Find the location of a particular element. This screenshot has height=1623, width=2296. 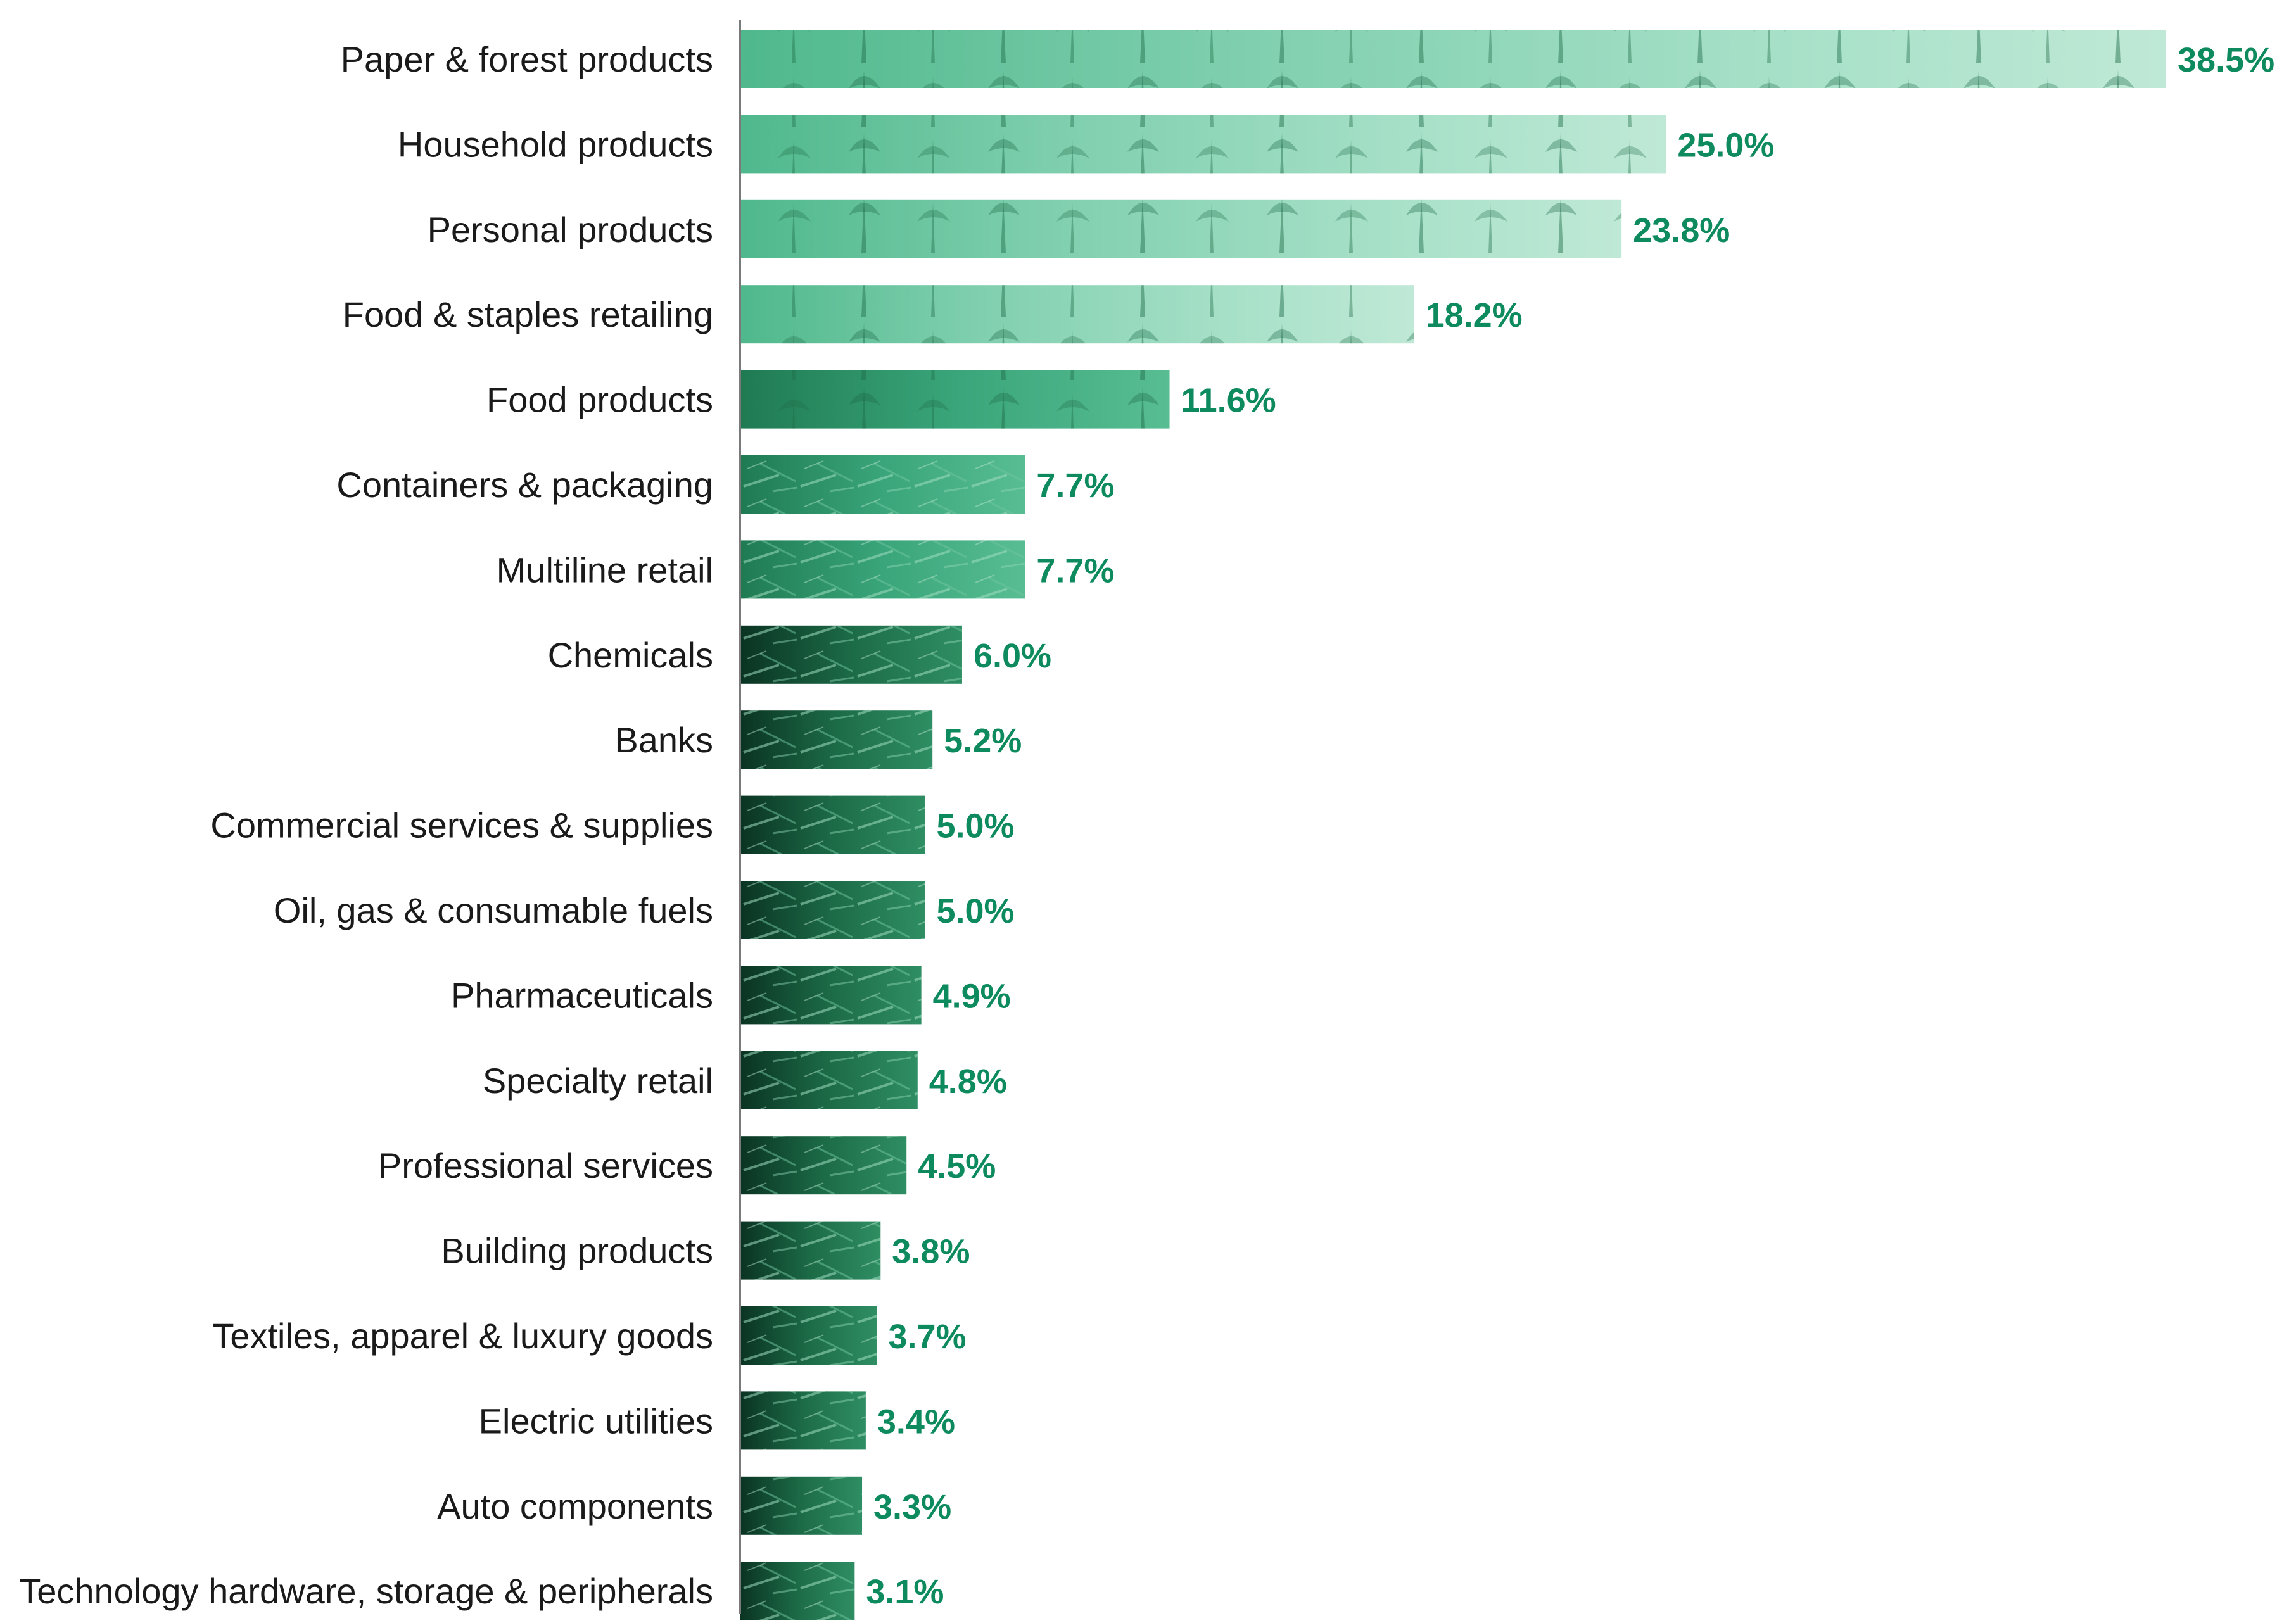

category-label-chemicals: Chemicals is located at coordinates (631, 655).